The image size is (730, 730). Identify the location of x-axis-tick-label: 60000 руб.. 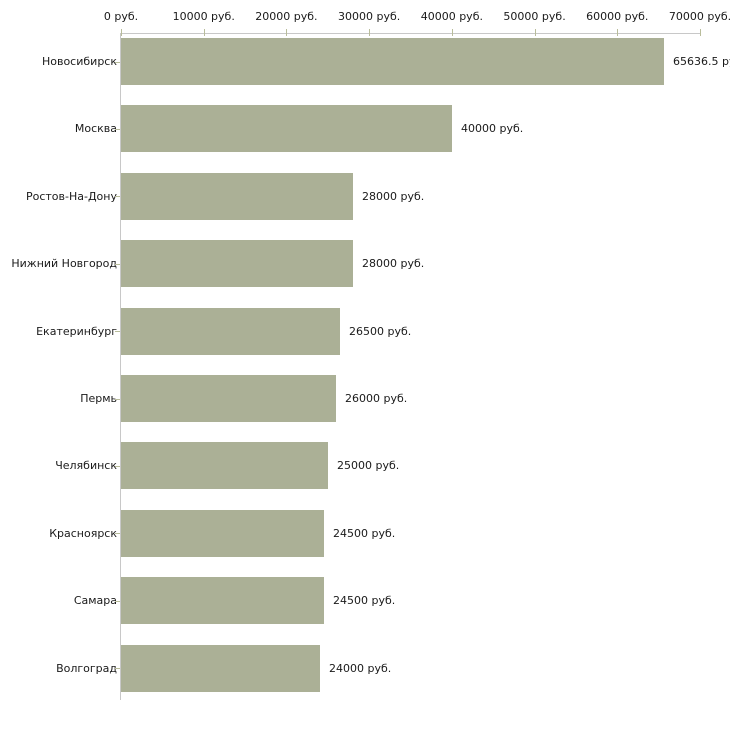
(617, 16).